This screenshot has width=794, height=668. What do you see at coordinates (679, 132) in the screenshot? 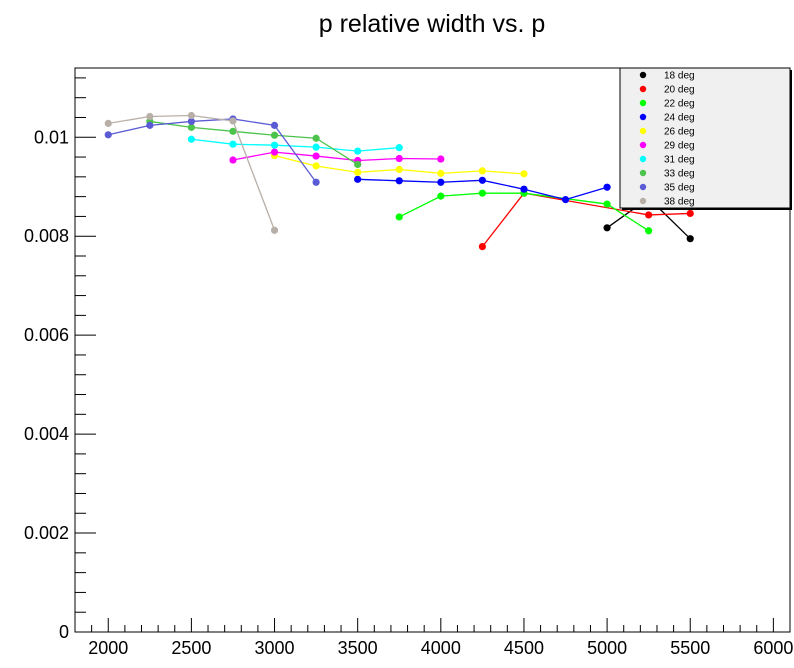
I see `legend-label: 26 deg` at bounding box center [679, 132].